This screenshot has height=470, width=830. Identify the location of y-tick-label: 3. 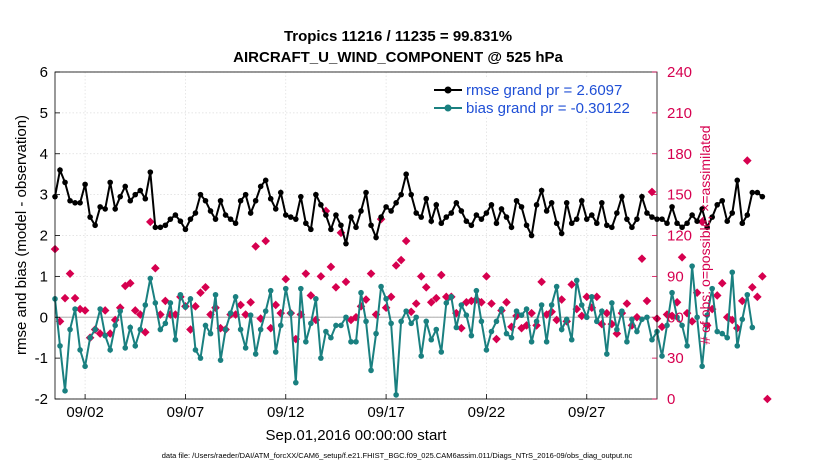
(44, 195).